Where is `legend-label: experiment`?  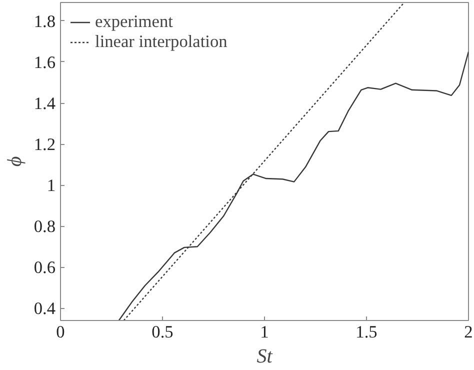
legend-label: experiment is located at coordinates (134, 22).